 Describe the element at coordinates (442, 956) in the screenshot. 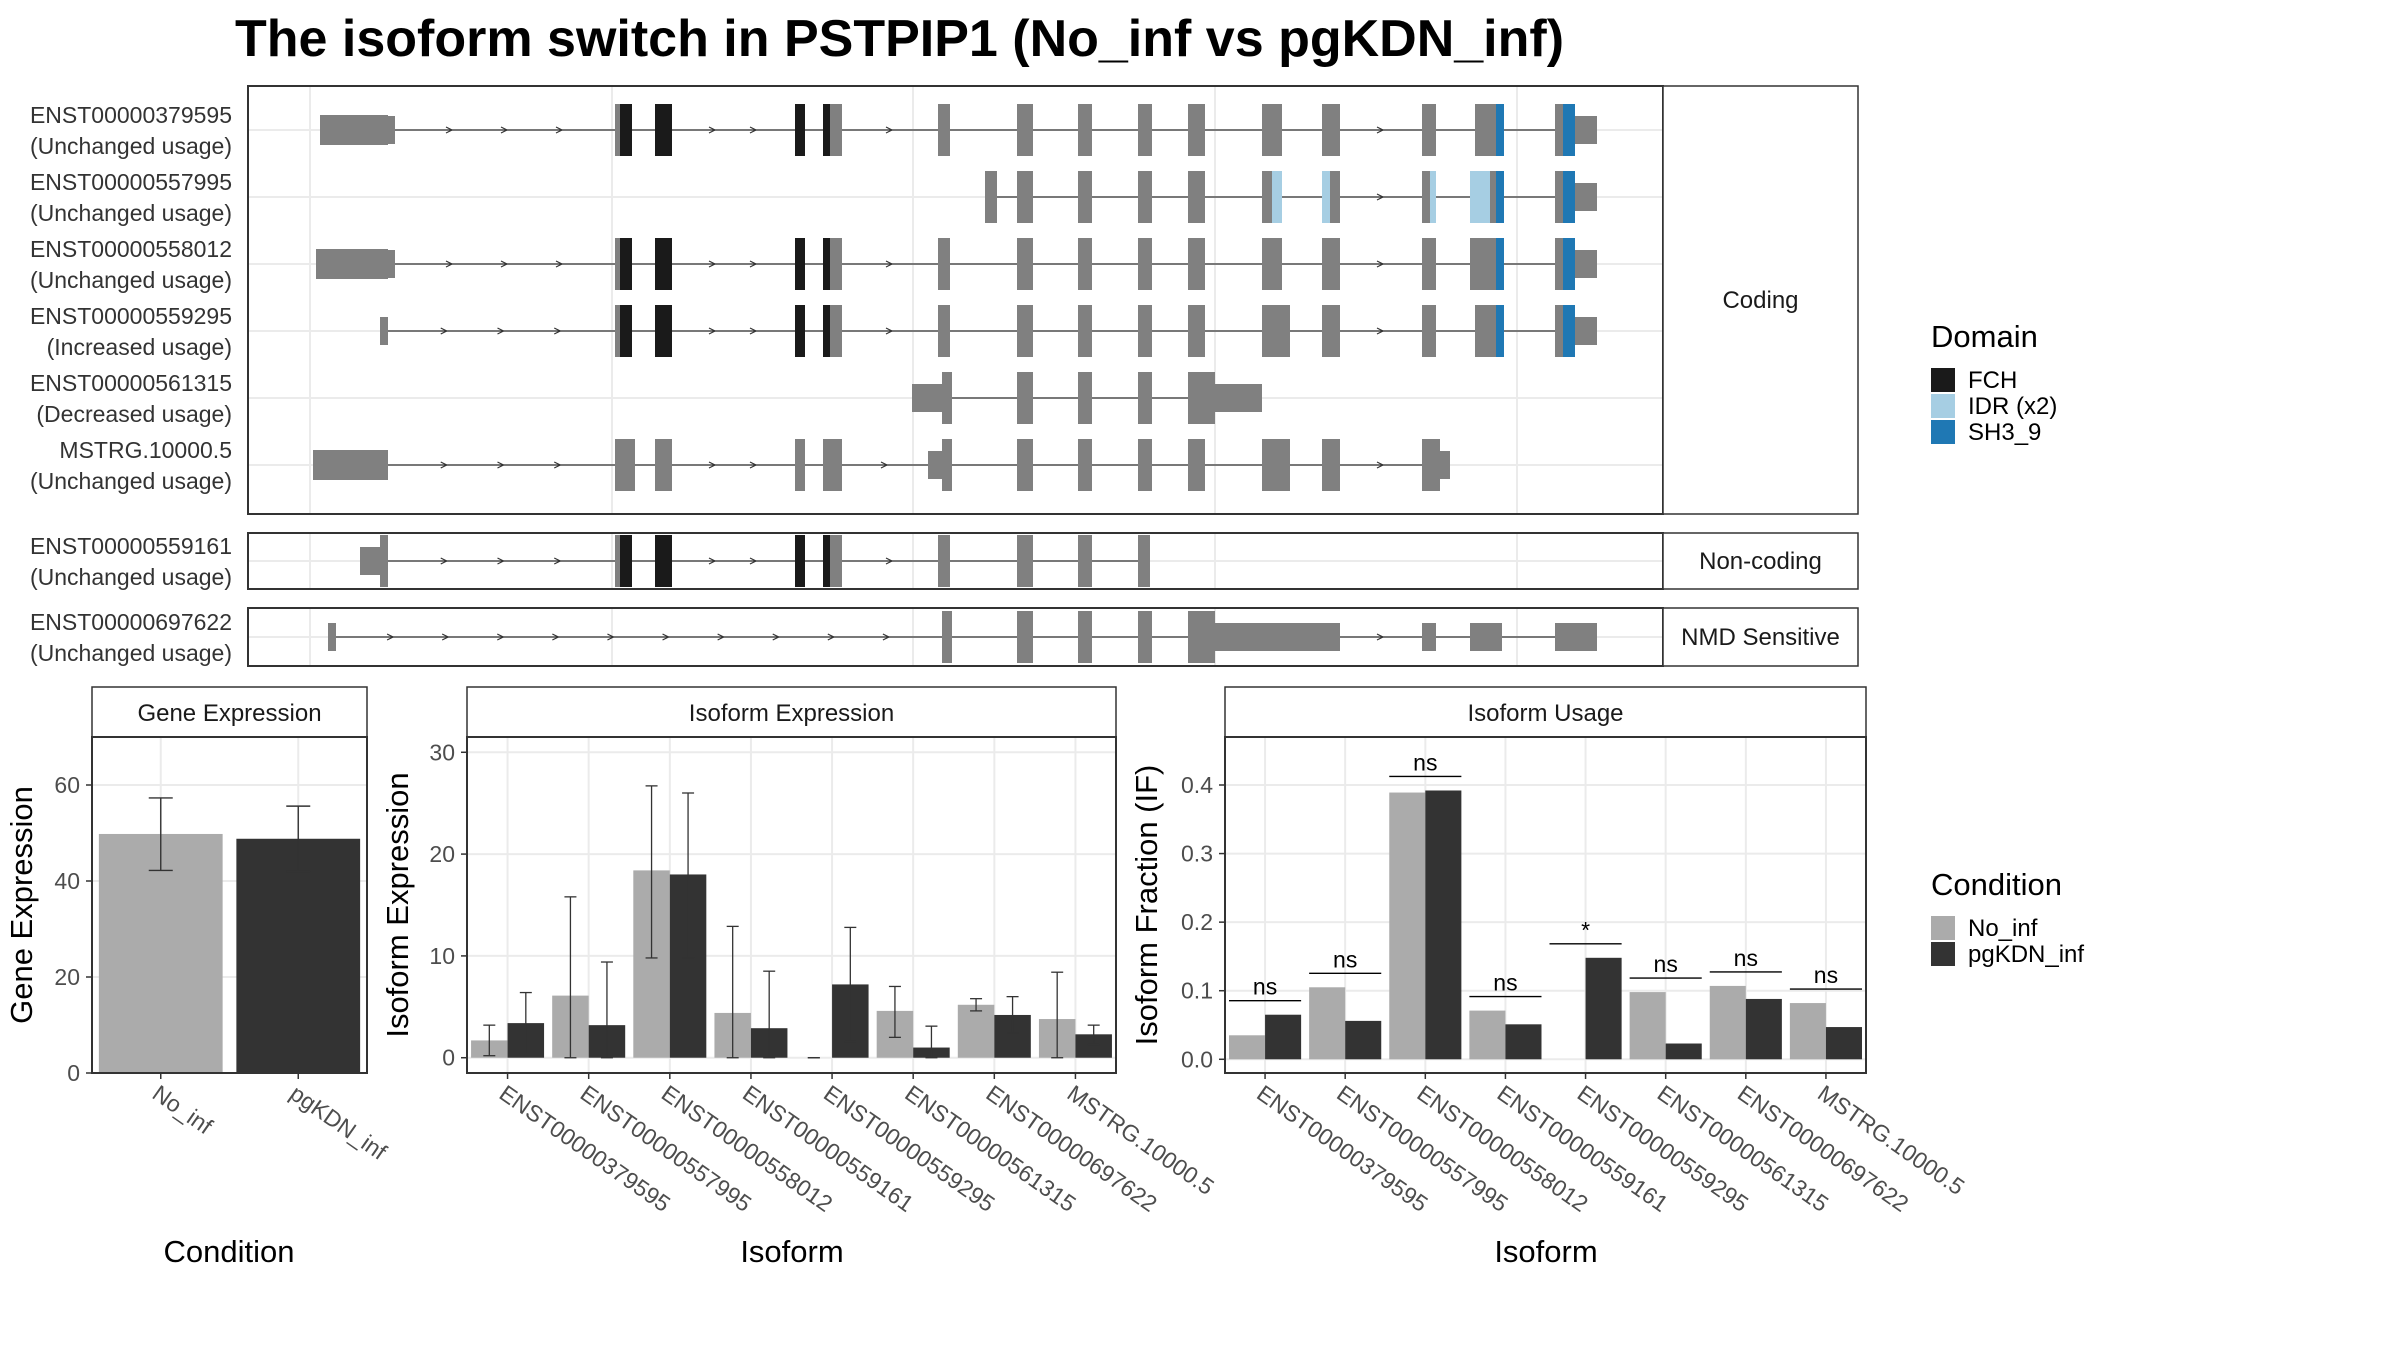

I see `y-tick-label: 10` at that location.